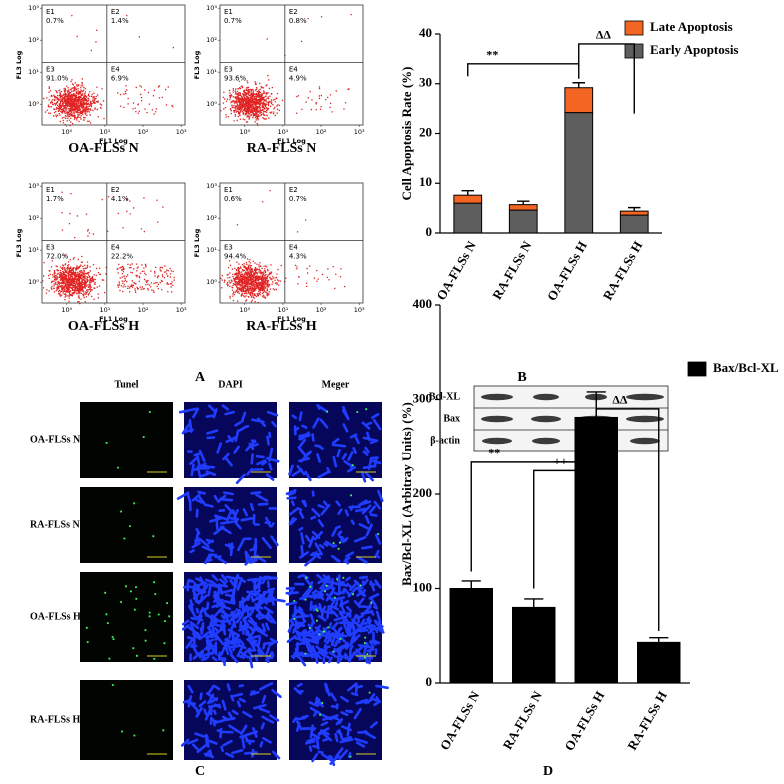  Describe the element at coordinates (647, 720) in the screenshot. I see `x-tick-label: RA-FLSs H` at that location.